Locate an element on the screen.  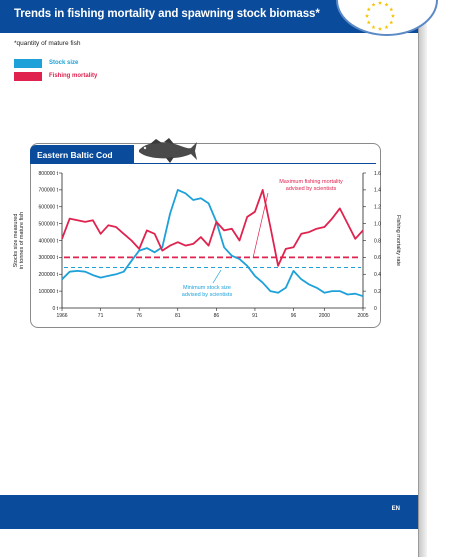
left-tick-label: 600000 t is located at coordinates (49, 208).